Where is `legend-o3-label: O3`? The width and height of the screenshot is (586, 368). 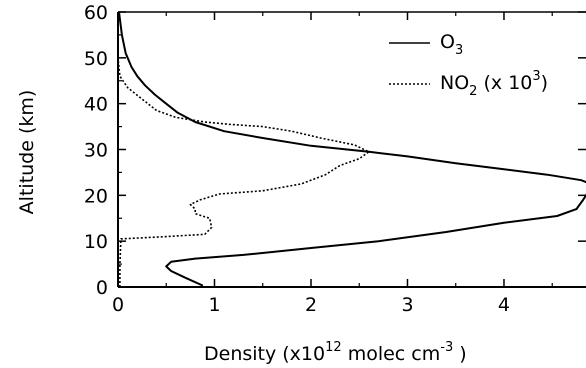
legend-o3-label: O3 is located at coordinates (451, 44).